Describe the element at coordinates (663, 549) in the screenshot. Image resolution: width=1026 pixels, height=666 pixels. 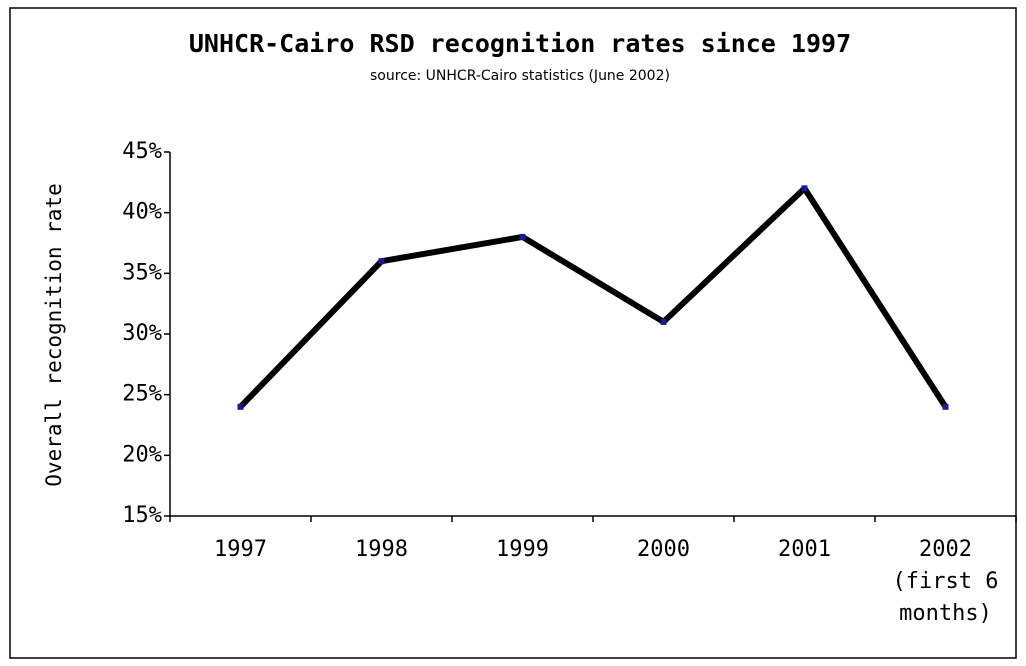
I see `x-tick-label: 2000` at that location.